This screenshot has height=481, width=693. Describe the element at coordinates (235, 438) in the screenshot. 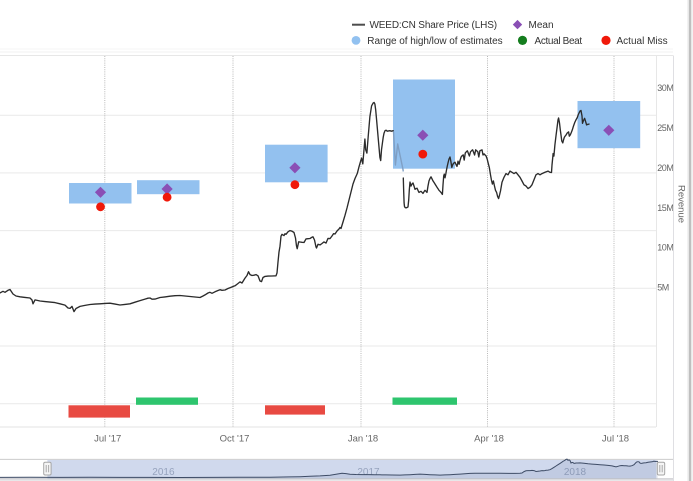

I see `svg-text: Oct '17` at that location.